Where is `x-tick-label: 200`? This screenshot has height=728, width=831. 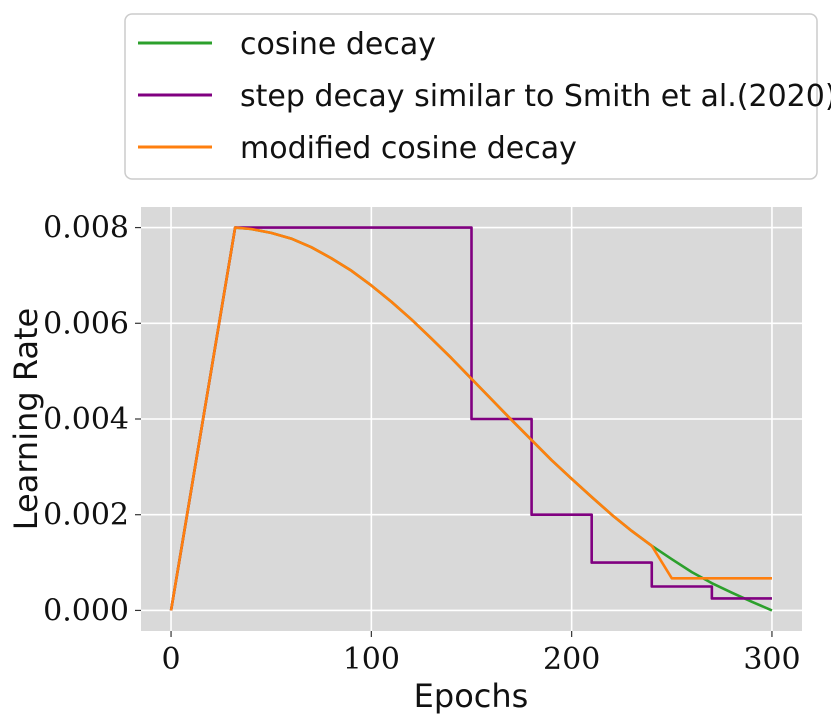 x-tick-label: 200 is located at coordinates (571, 659).